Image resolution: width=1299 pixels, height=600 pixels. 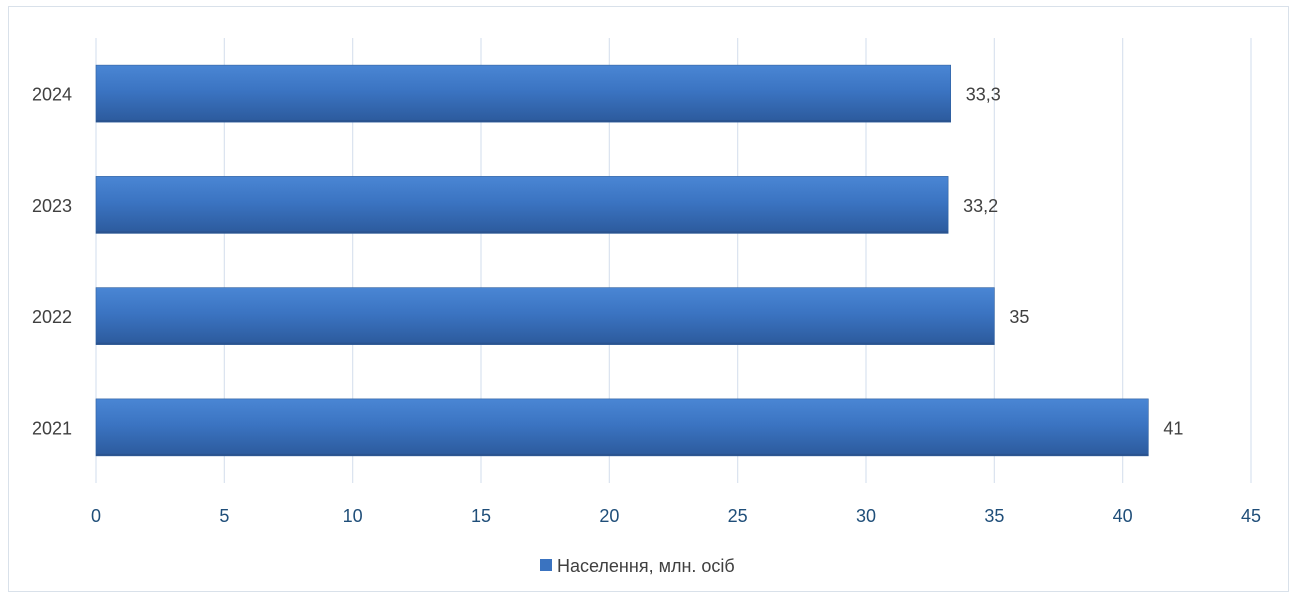 What do you see at coordinates (994, 516) in the screenshot?
I see `x-tick-label: 35` at bounding box center [994, 516].